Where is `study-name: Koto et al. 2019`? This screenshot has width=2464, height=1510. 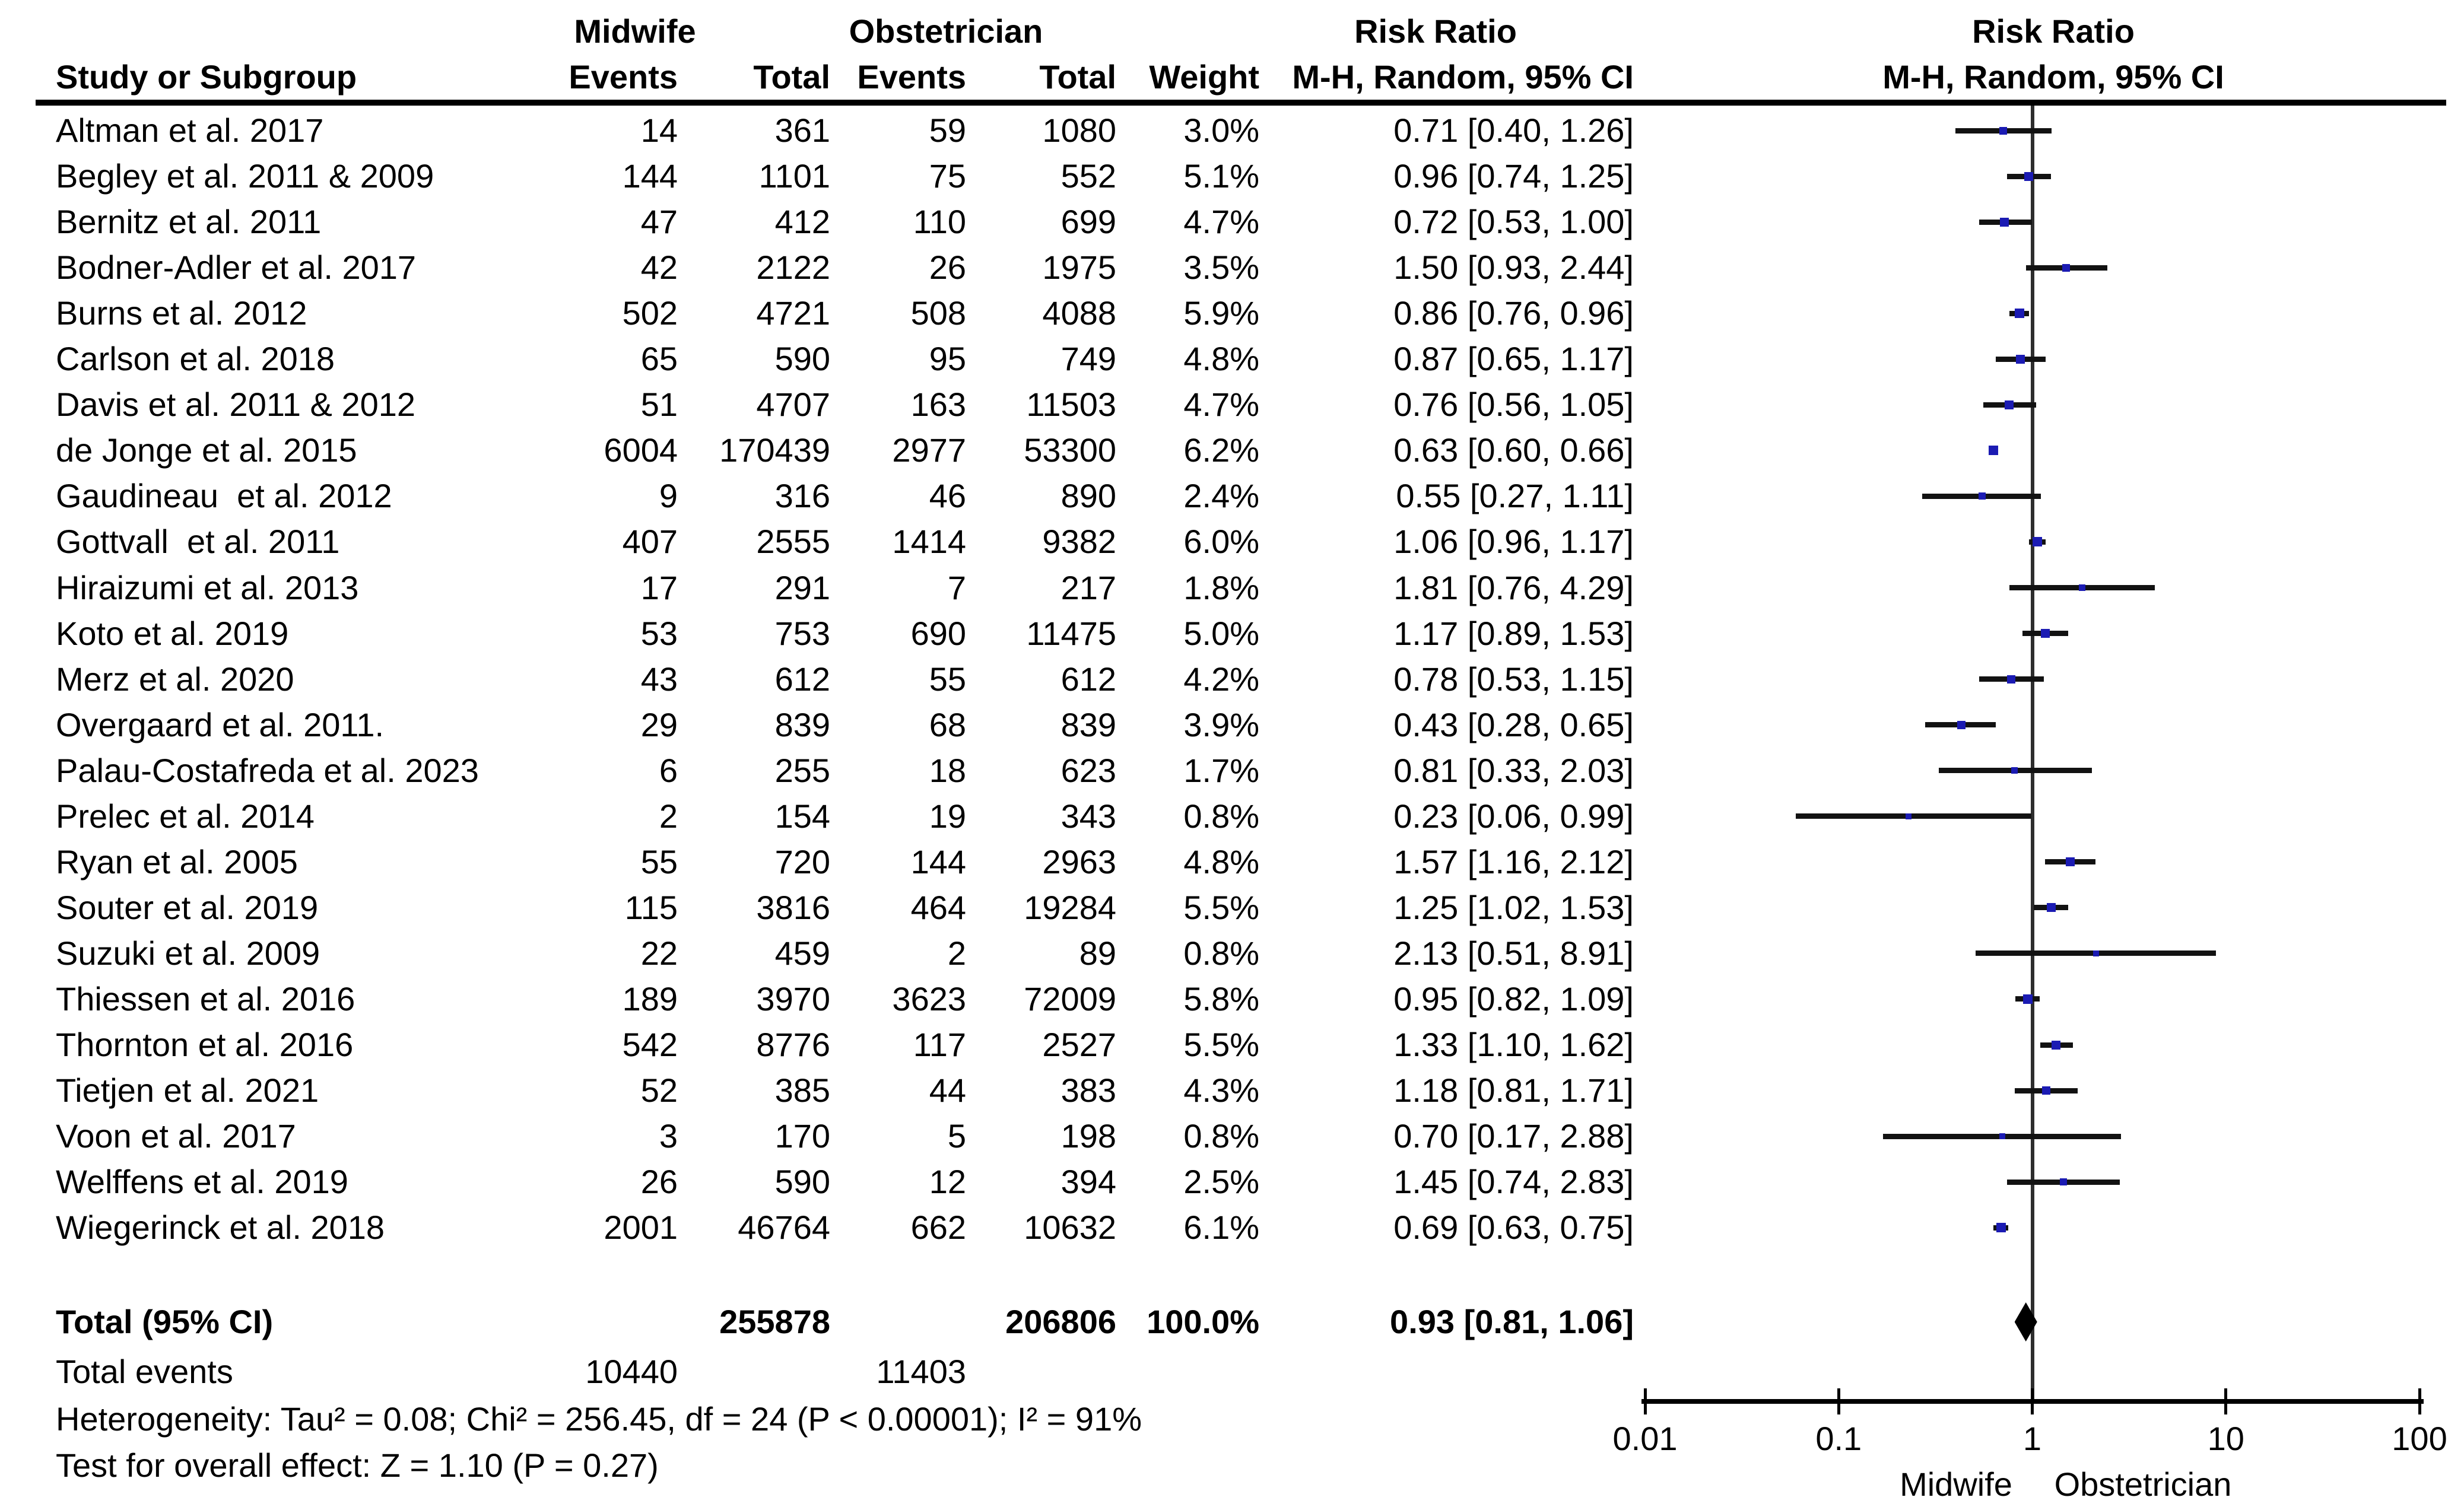
study-name: Koto et al. 2019 is located at coordinates (172, 633).